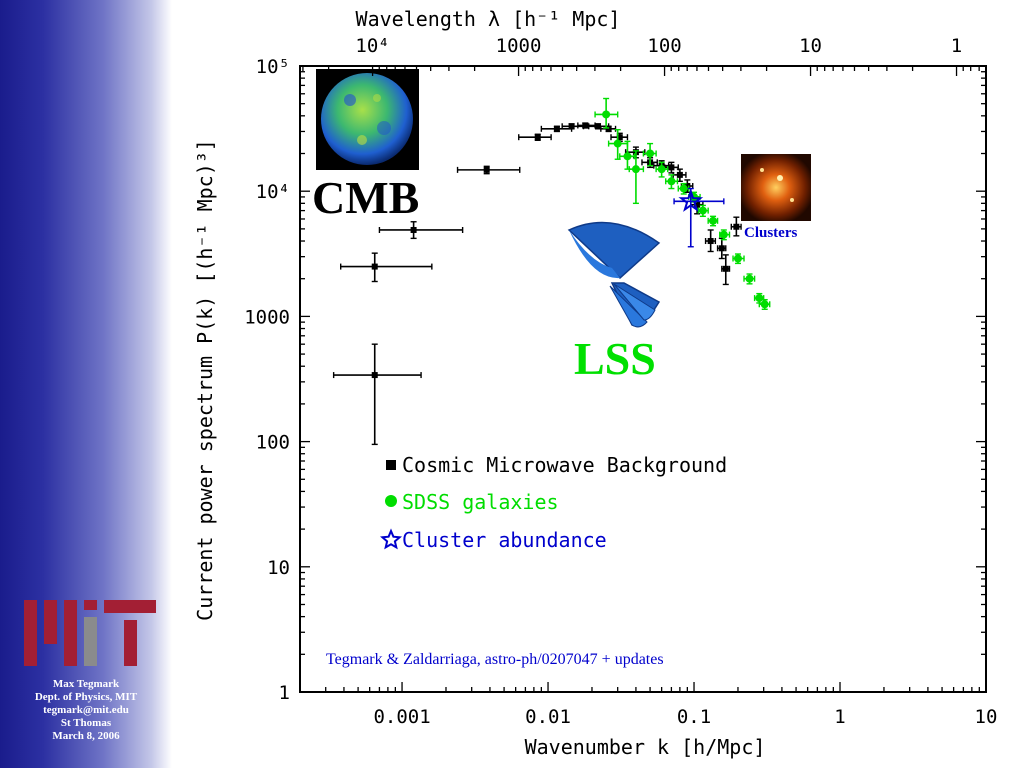  What do you see at coordinates (273, 443) in the screenshot?
I see `y-tick-label: 100` at bounding box center [273, 443].